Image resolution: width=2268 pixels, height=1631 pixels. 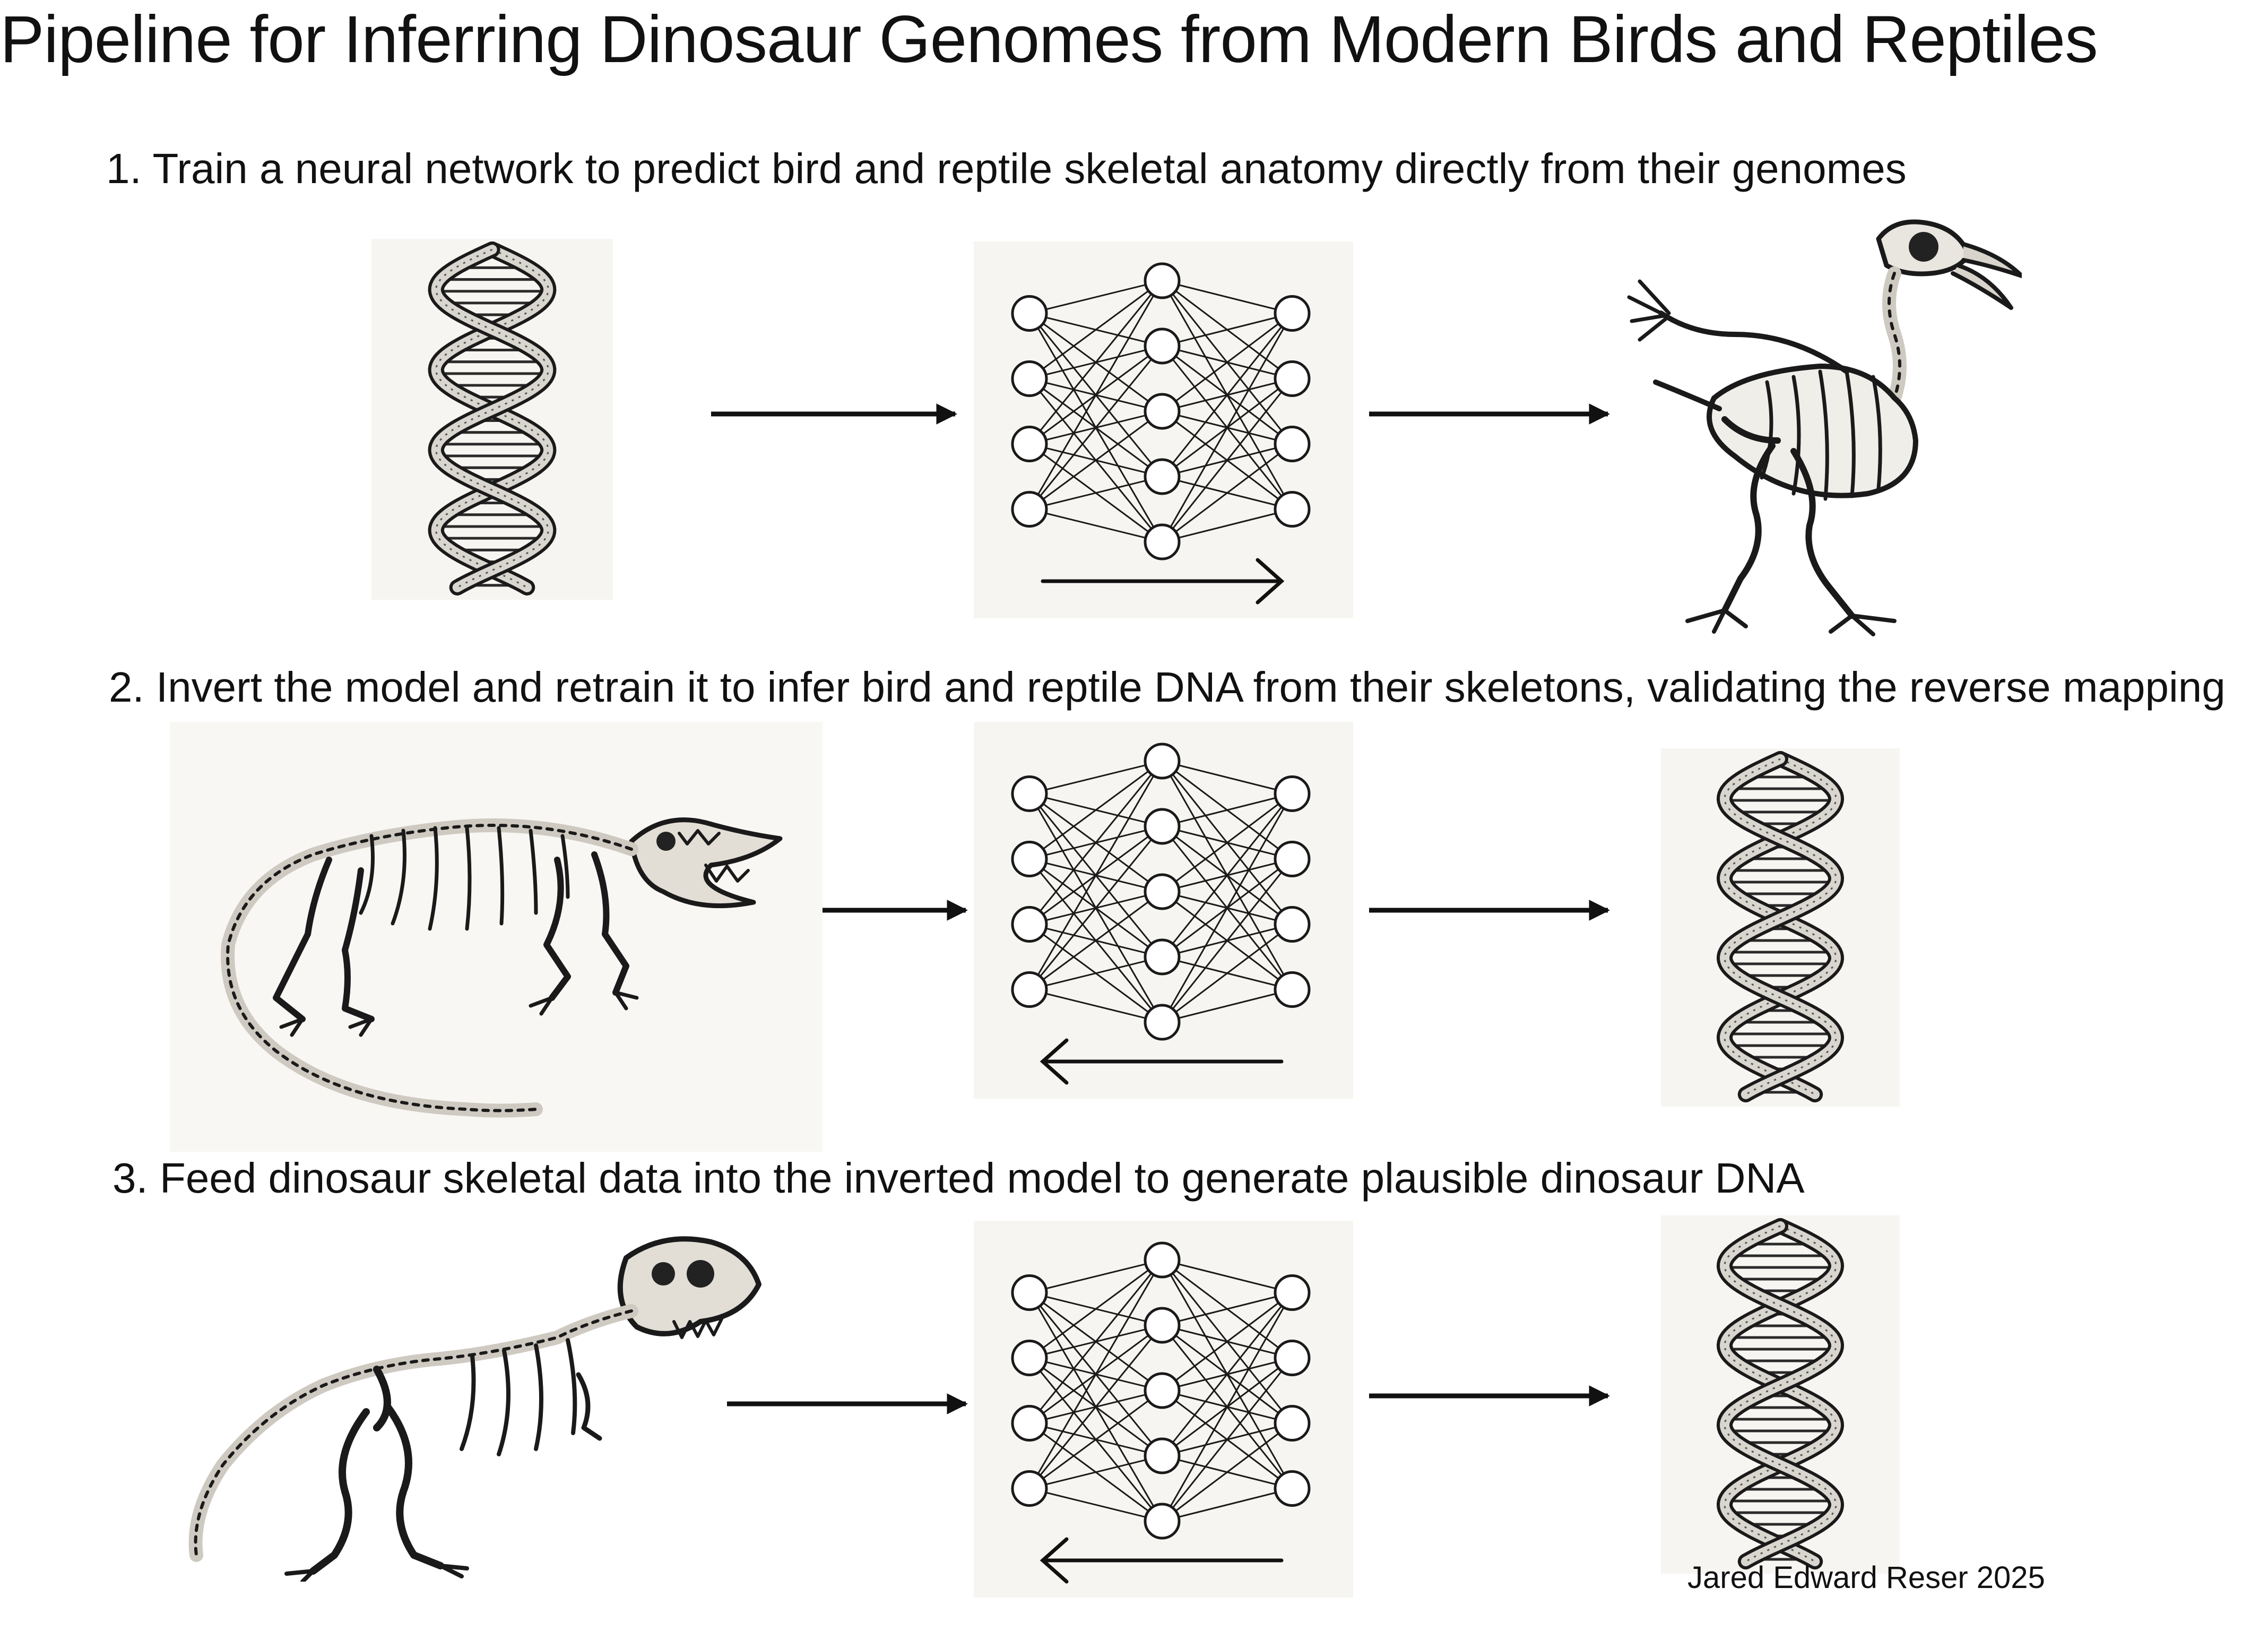 What do you see at coordinates (496, 937) in the screenshot?
I see `crocodile-skeleton-illustration` at bounding box center [496, 937].